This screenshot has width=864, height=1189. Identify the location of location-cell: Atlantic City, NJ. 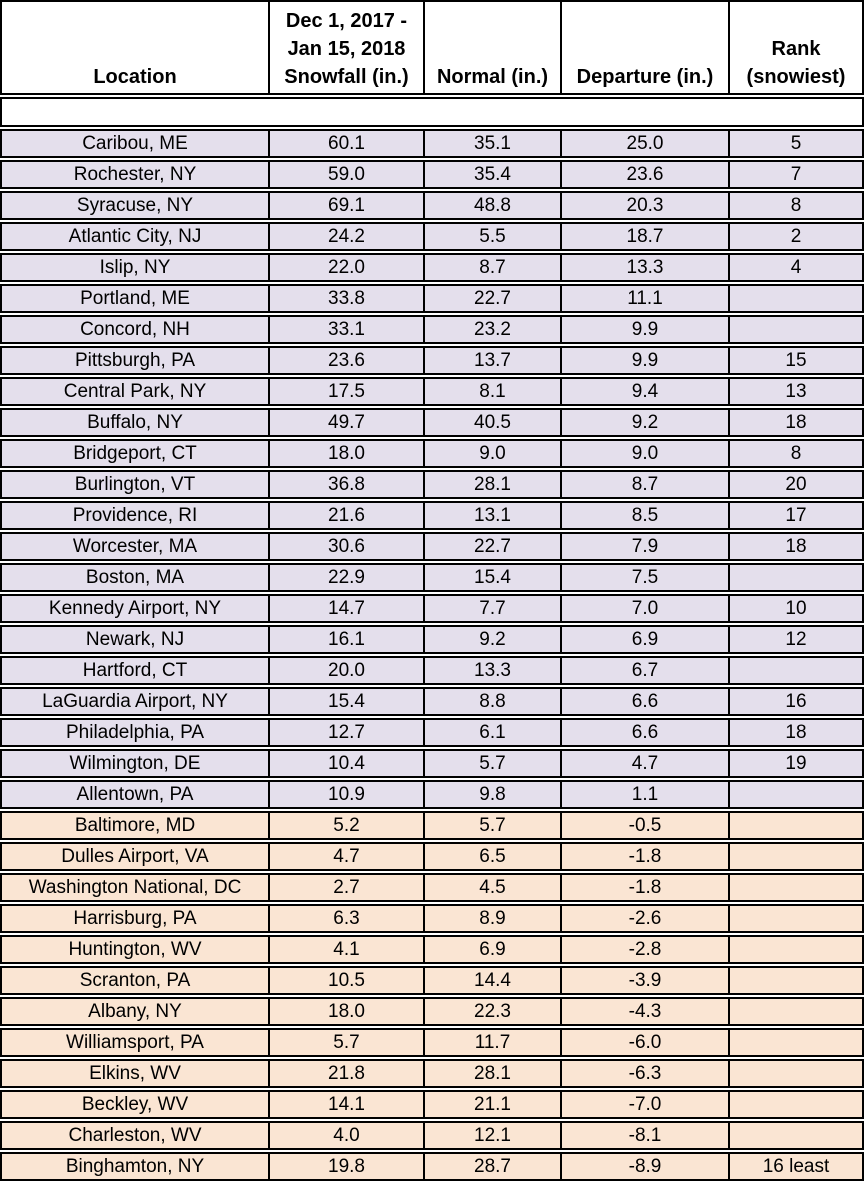
(135, 236).